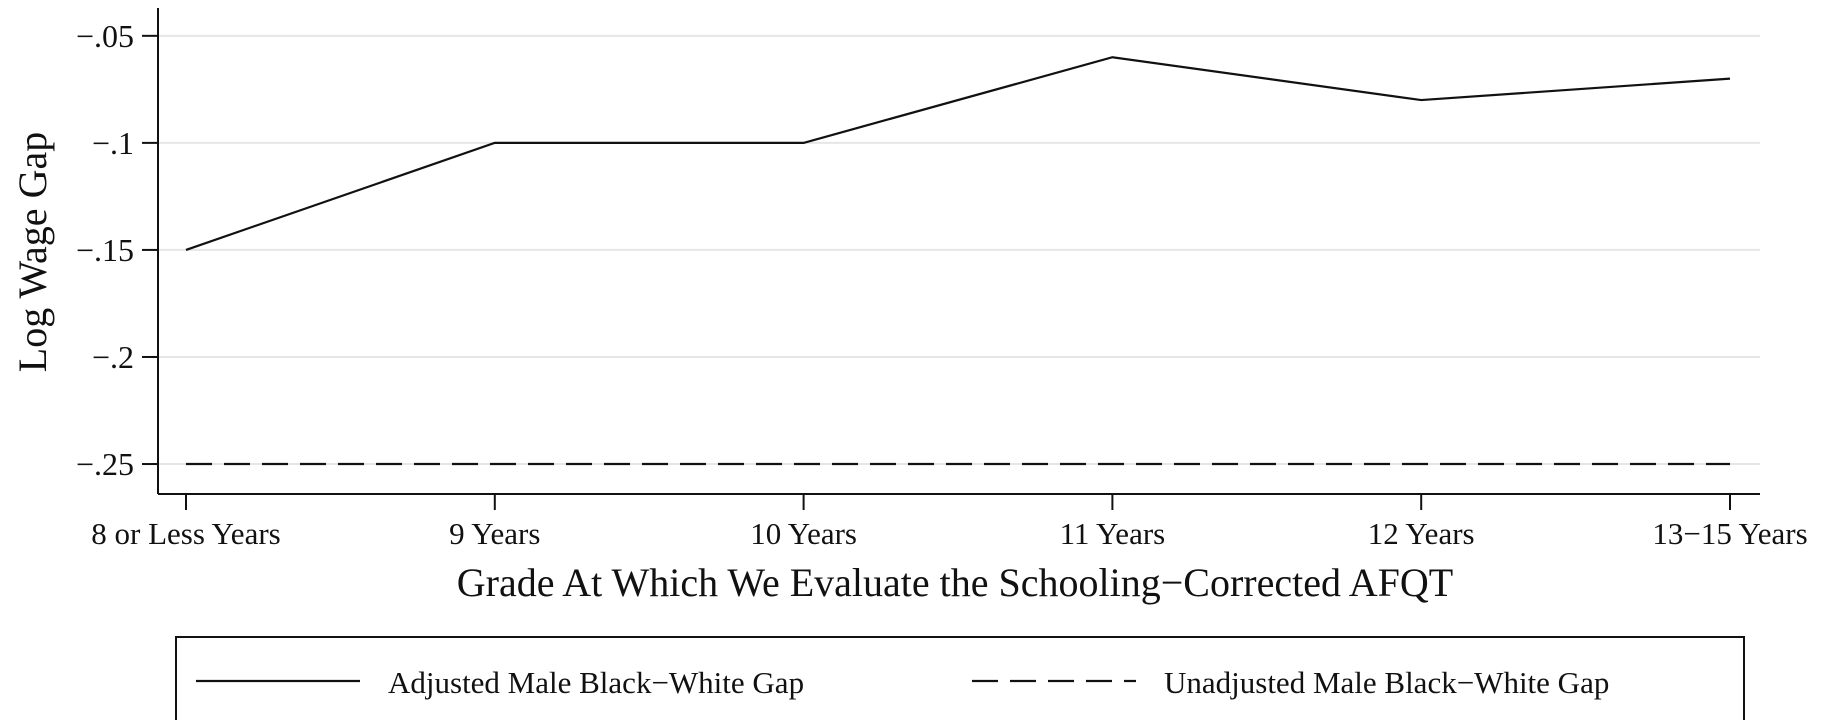 The height and width of the screenshot is (720, 1841). Describe the element at coordinates (32, 252) in the screenshot. I see `y-axis-title: Log Wage Gap` at that location.